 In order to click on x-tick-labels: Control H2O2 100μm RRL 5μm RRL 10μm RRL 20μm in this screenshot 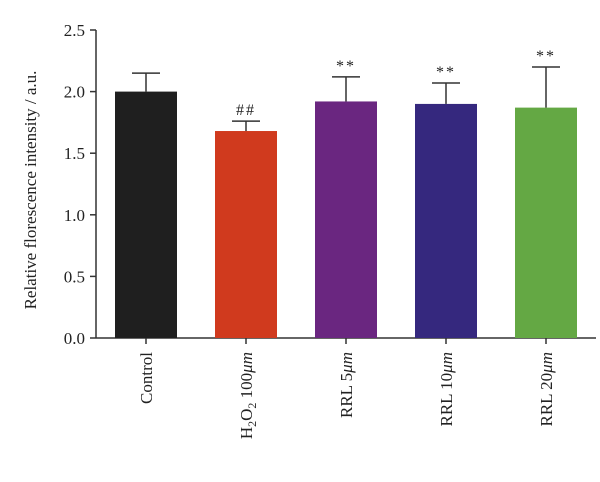, I will do `click(346, 395)`.